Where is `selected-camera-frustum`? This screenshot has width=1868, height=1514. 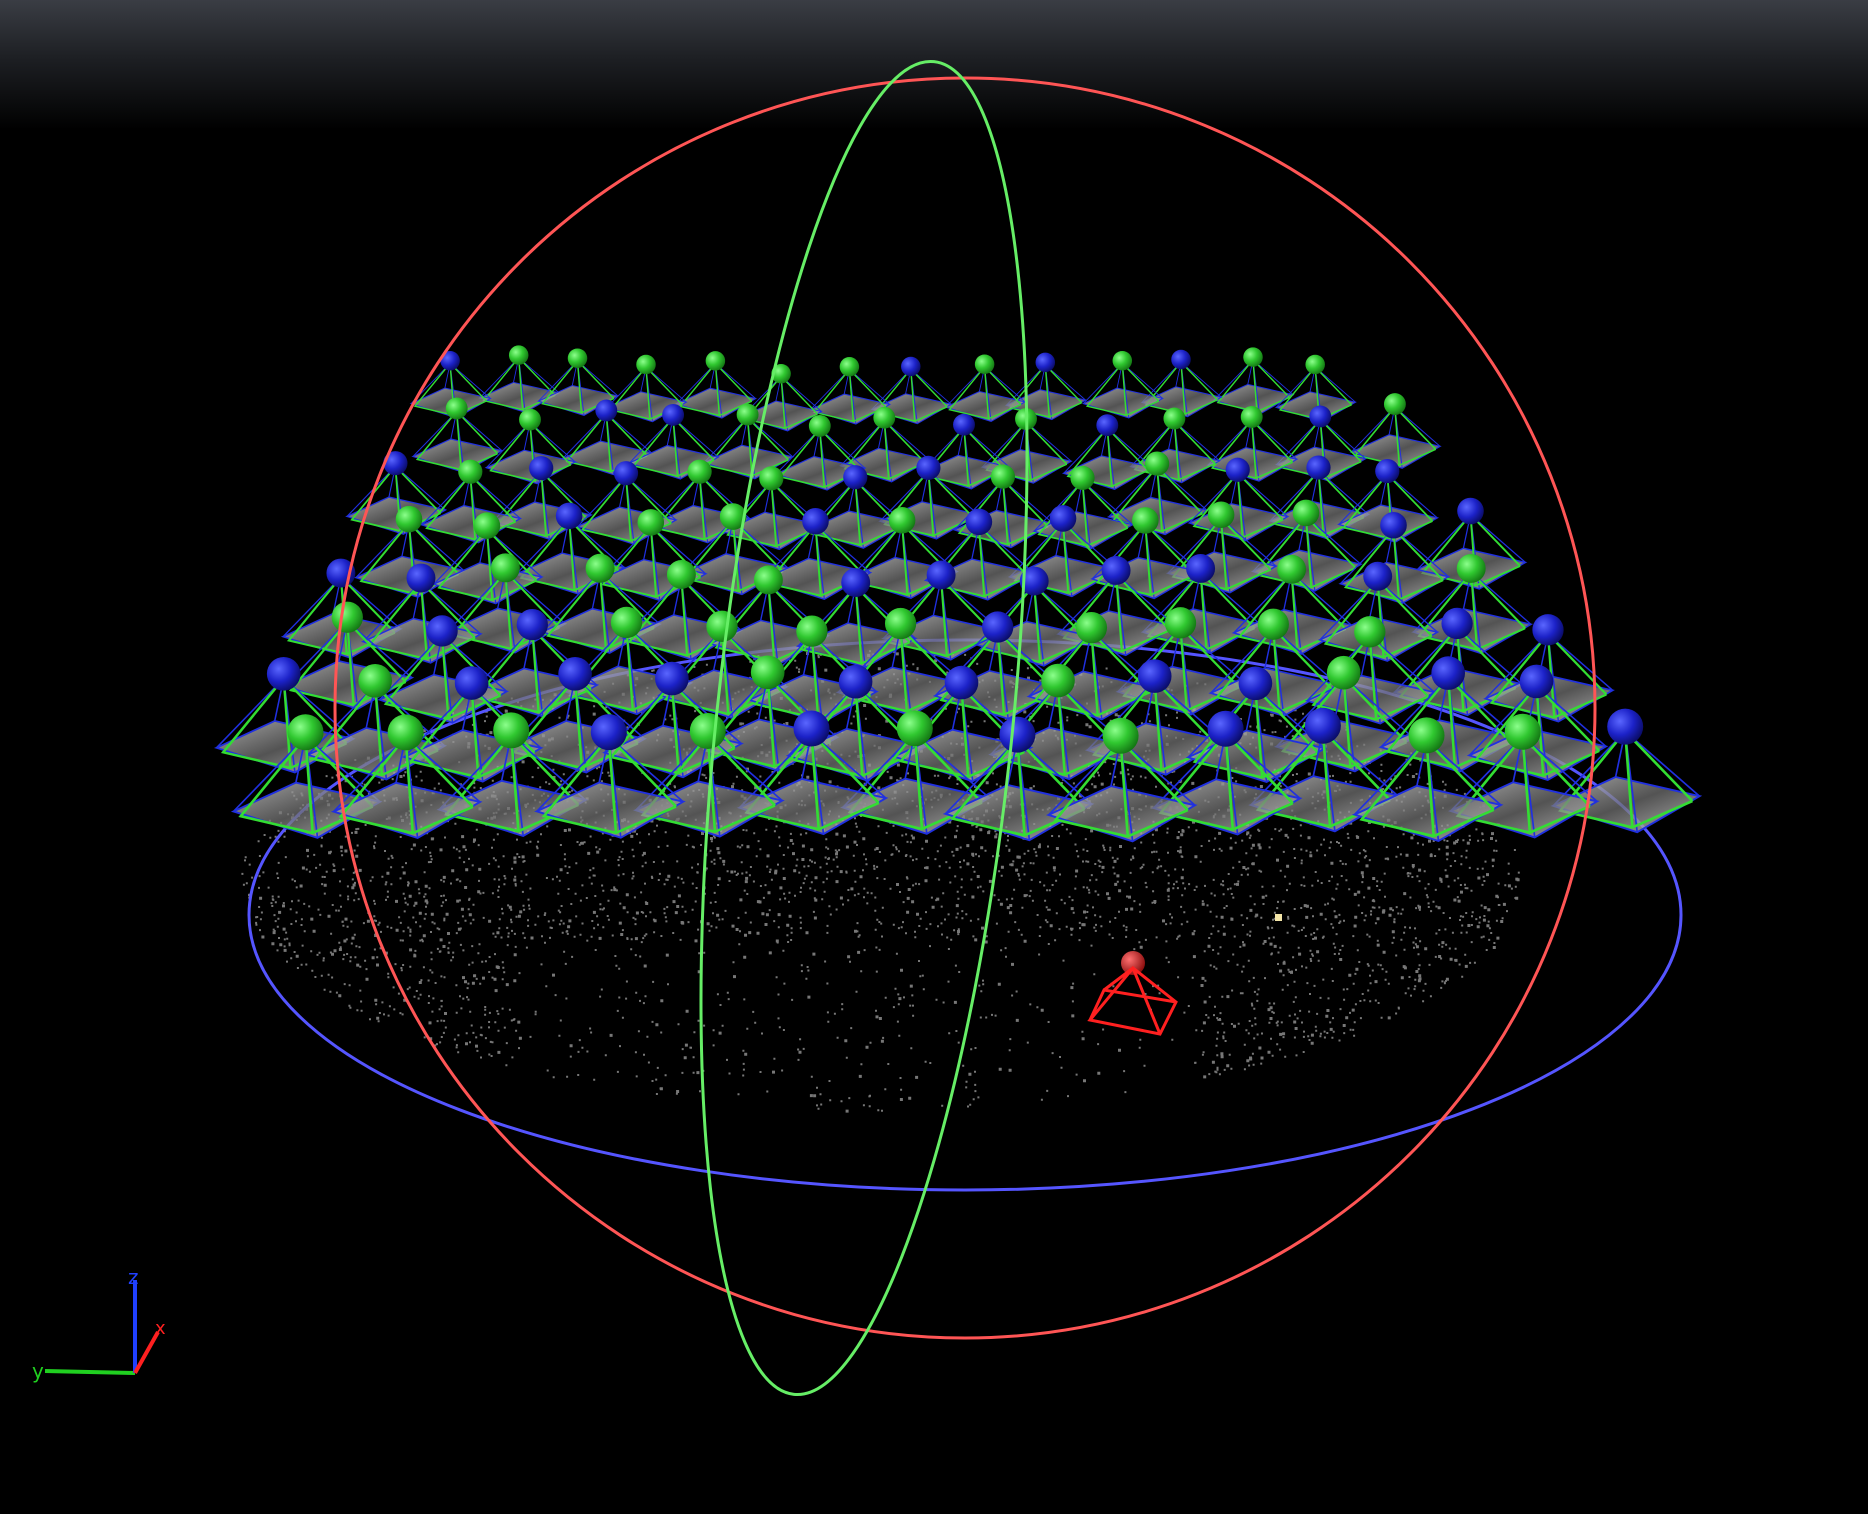
selected-camera-frustum is located at coordinates (1132, 1000).